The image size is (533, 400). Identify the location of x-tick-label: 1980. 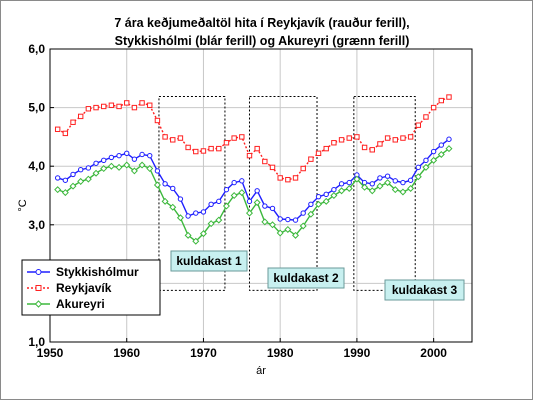
(280, 353).